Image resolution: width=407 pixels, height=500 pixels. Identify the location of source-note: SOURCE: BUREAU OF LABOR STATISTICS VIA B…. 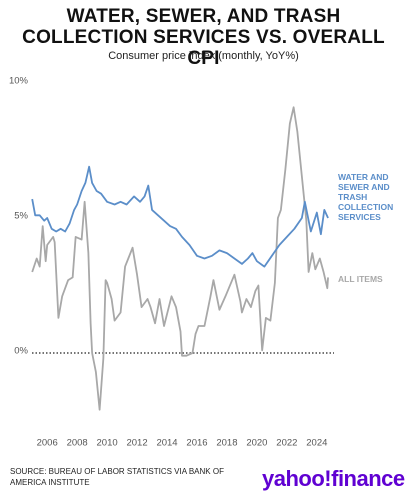
(117, 477).